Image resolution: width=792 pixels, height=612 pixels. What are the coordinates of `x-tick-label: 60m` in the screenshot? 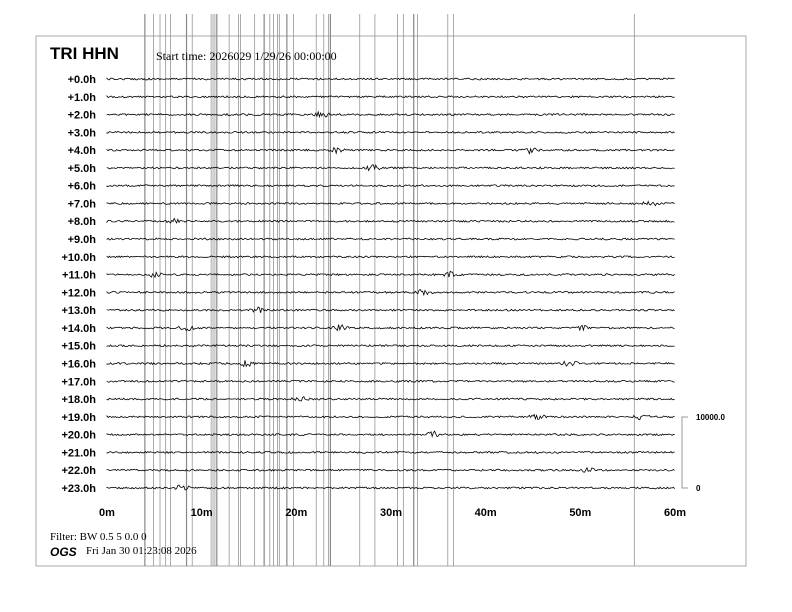 It's located at (675, 513).